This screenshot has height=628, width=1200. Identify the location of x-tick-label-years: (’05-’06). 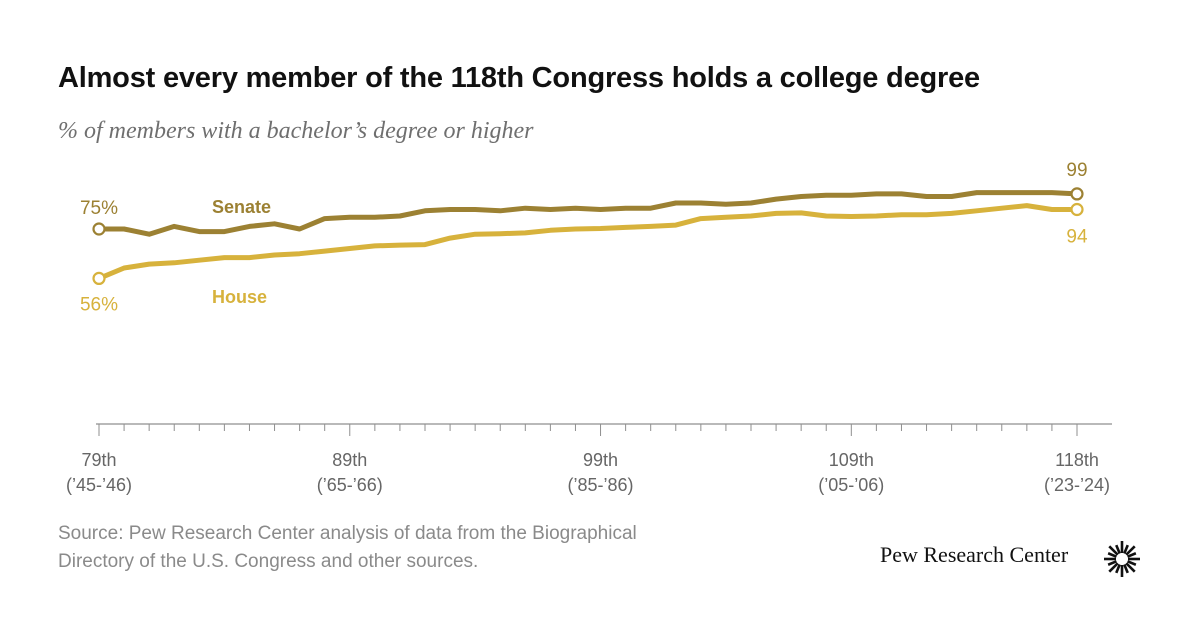
(851, 485).